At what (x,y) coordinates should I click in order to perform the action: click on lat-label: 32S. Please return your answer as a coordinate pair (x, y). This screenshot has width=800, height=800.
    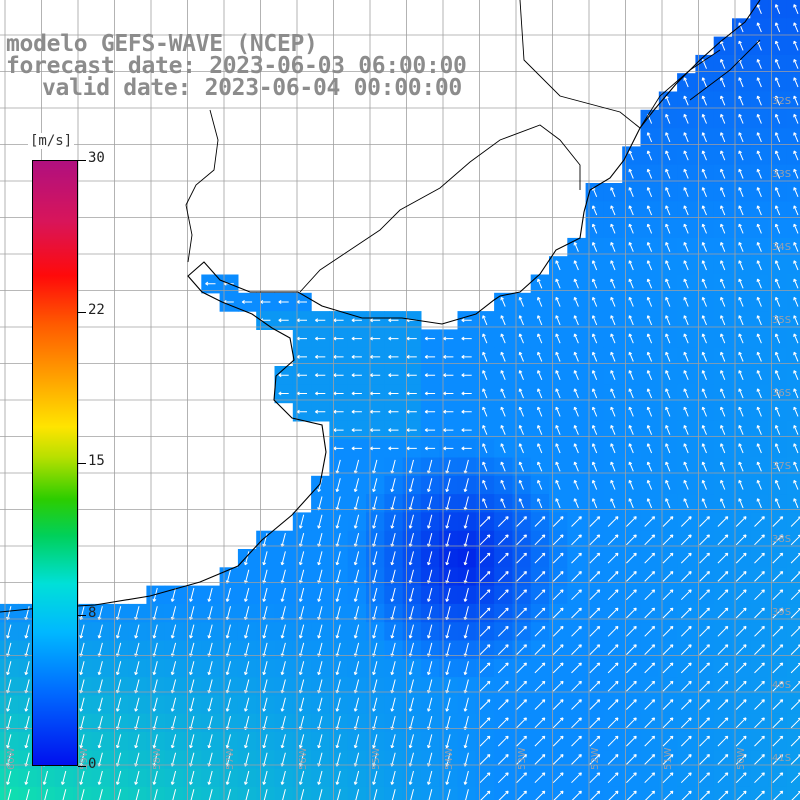
    Looking at the image, I should click on (781, 101).